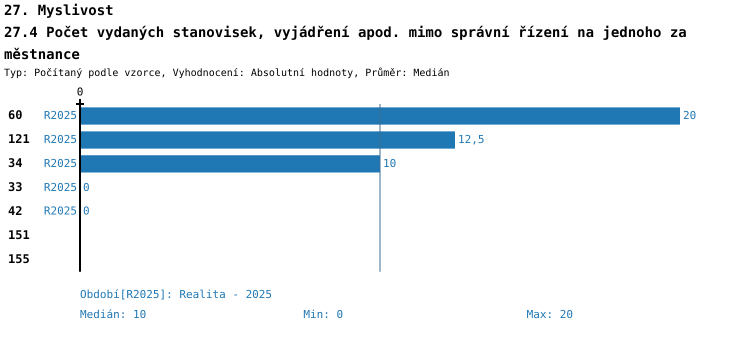 Image resolution: width=750 pixels, height=342 pixels. I want to click on data-label: 20, so click(689, 115).